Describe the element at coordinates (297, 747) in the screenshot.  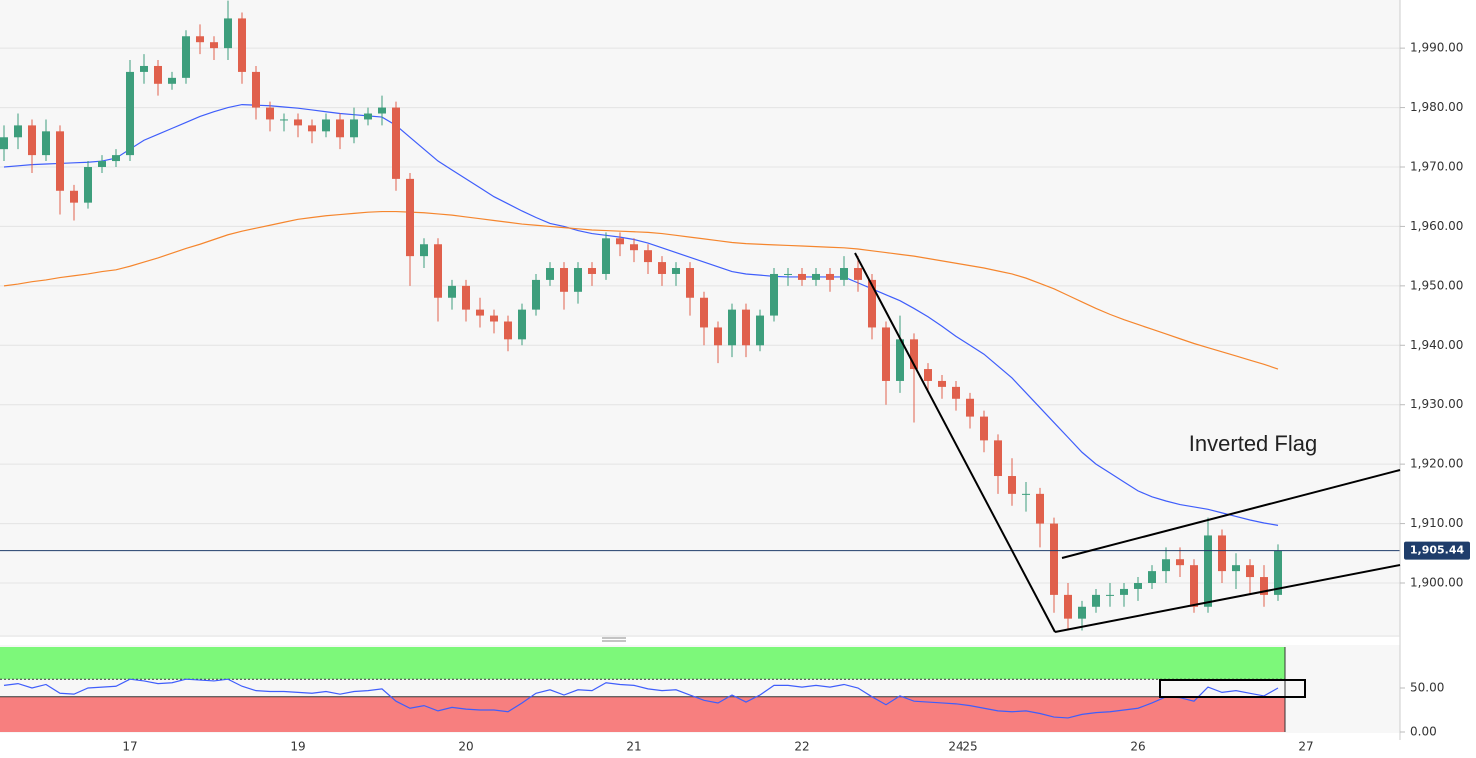
I see `x-tick-label: 19` at that location.